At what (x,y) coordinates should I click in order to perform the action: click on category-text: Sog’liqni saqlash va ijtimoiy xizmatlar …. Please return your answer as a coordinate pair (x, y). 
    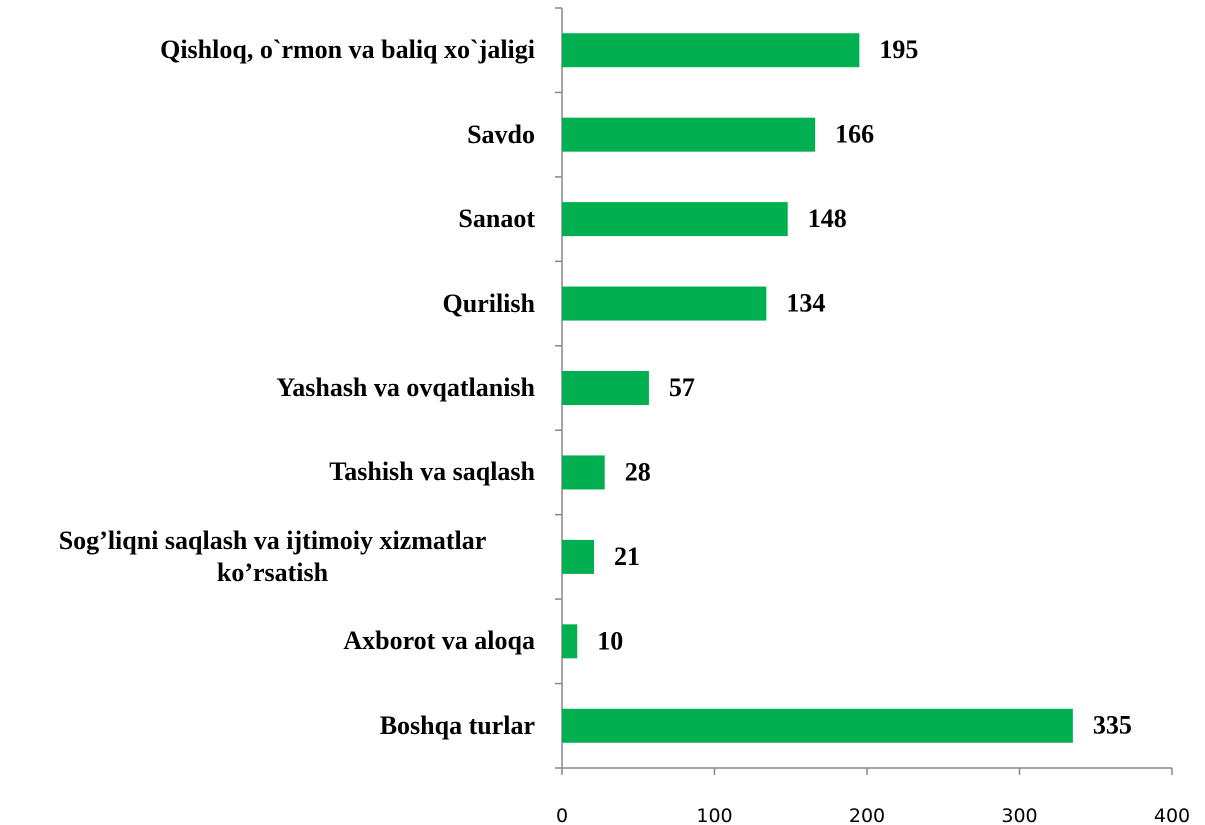
    Looking at the image, I should click on (272, 556).